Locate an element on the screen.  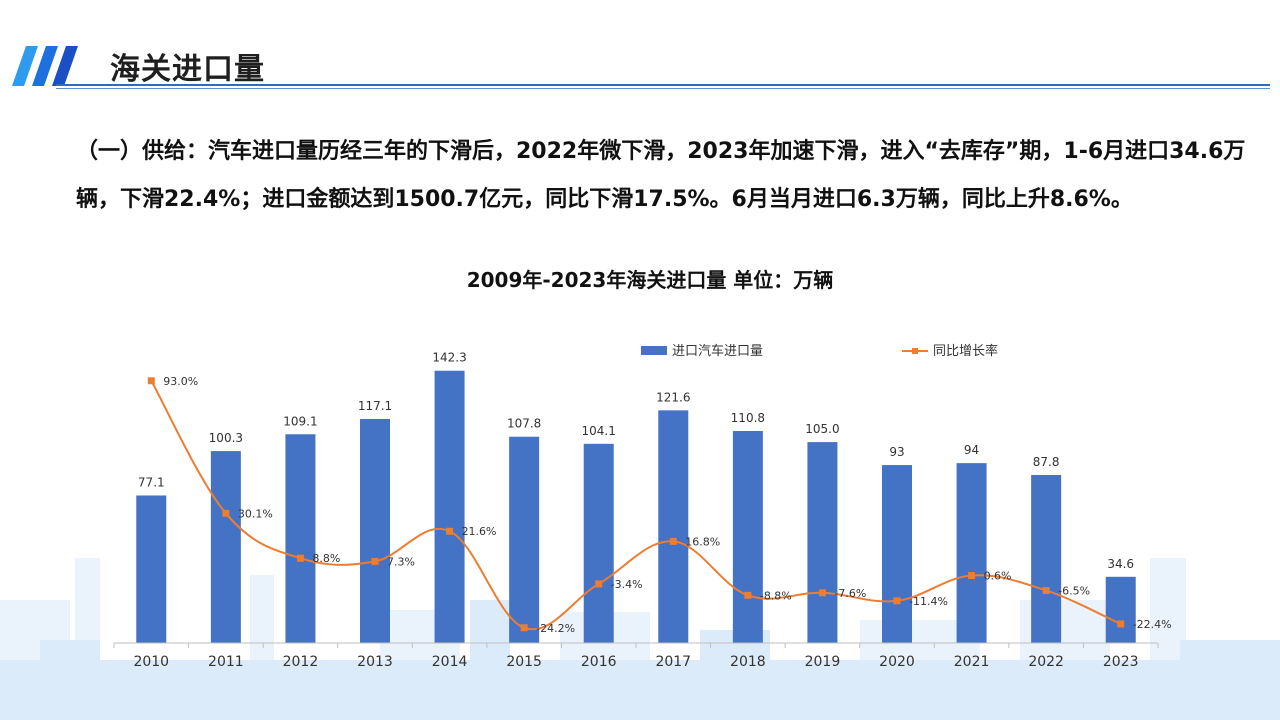
rate-point-2017 is located at coordinates (673, 541).